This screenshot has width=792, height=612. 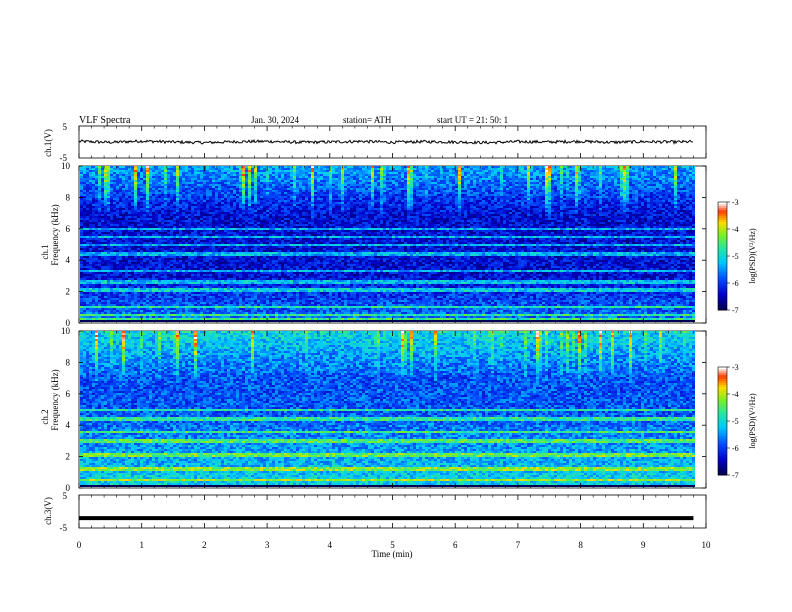 I want to click on x-tick-label-3: 3, so click(x=267, y=545).